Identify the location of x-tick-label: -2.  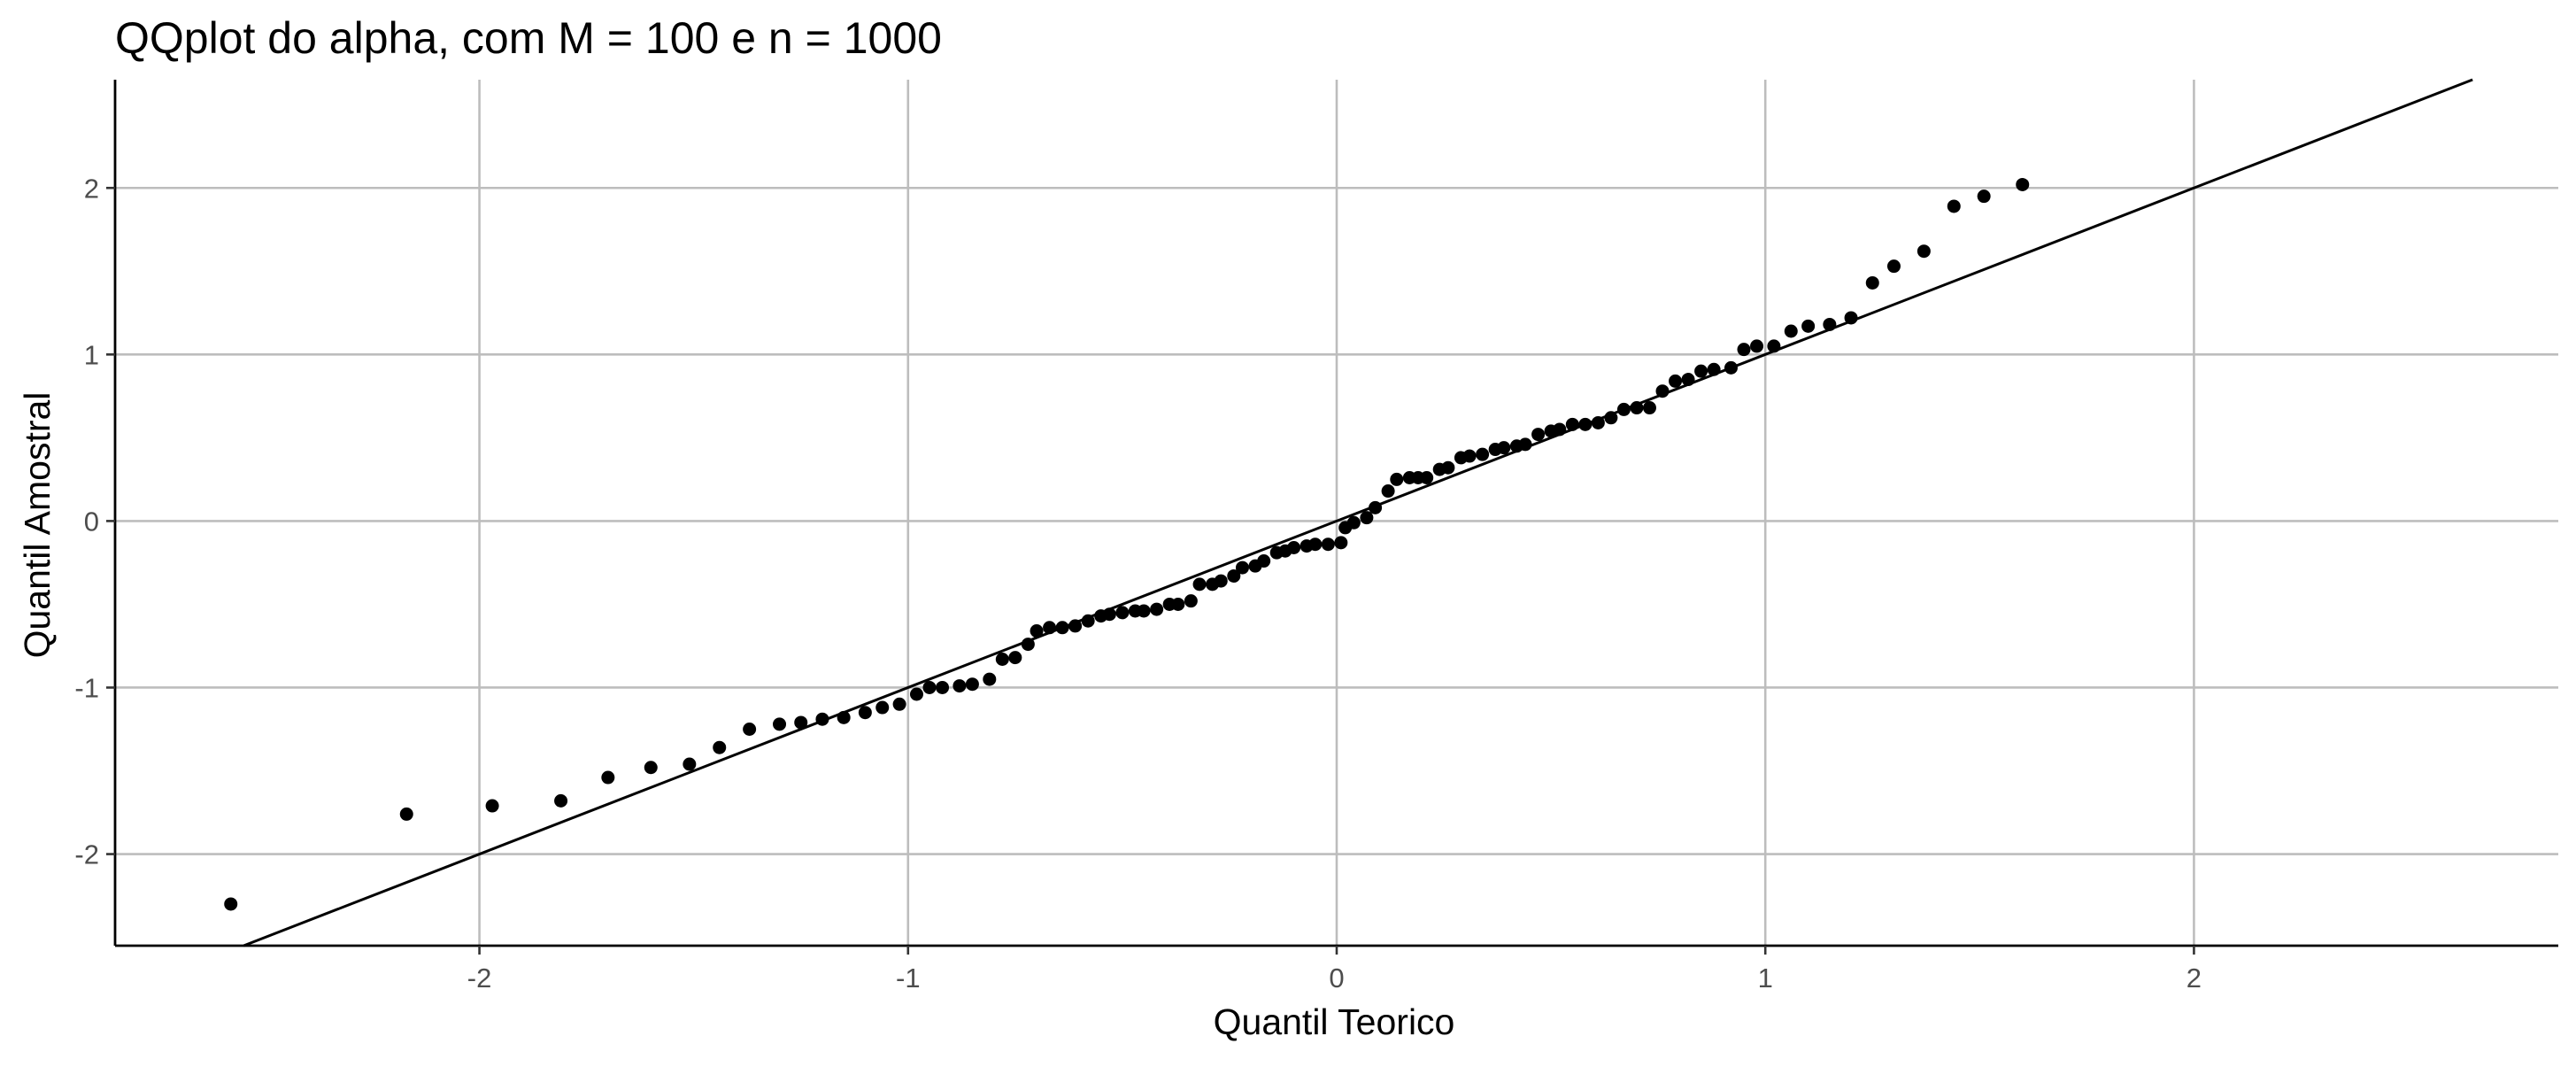
(479, 978).